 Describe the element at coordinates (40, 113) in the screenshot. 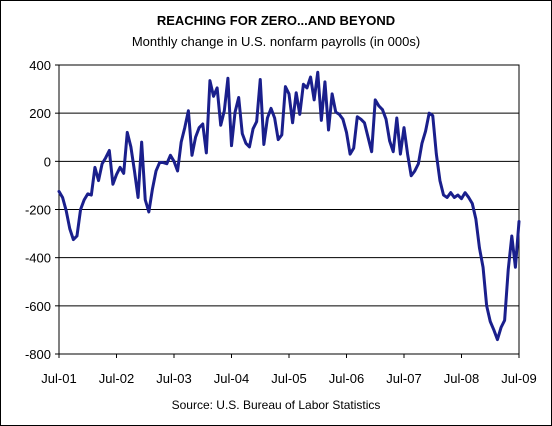

I see `y-tick-label: 200` at that location.